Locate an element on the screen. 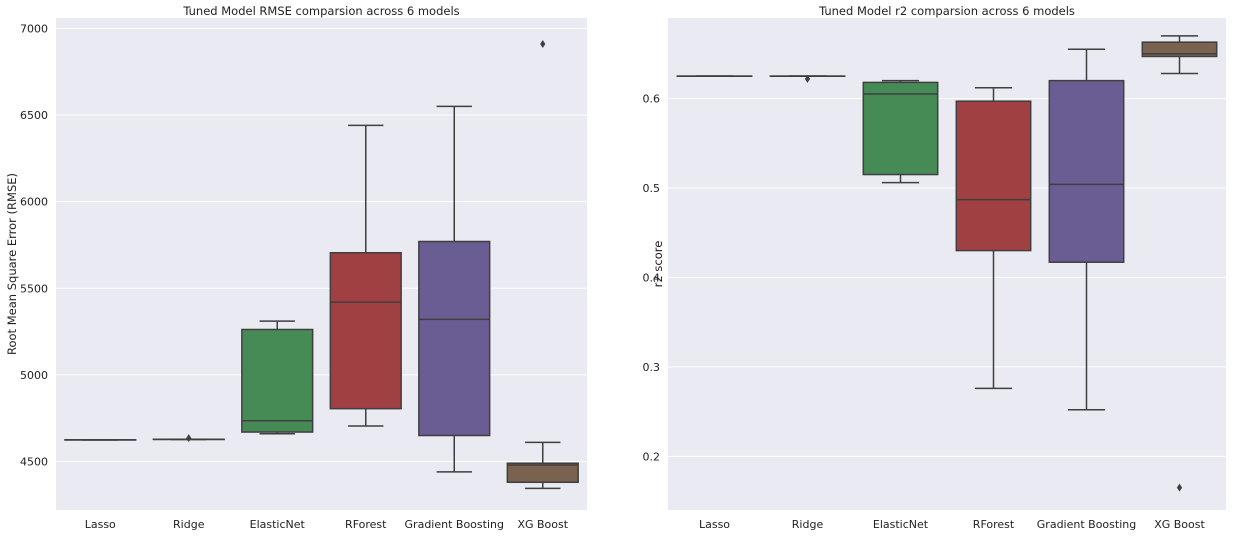 This screenshot has width=1234, height=541. y-tick-label: 6500 is located at coordinates (34, 115).